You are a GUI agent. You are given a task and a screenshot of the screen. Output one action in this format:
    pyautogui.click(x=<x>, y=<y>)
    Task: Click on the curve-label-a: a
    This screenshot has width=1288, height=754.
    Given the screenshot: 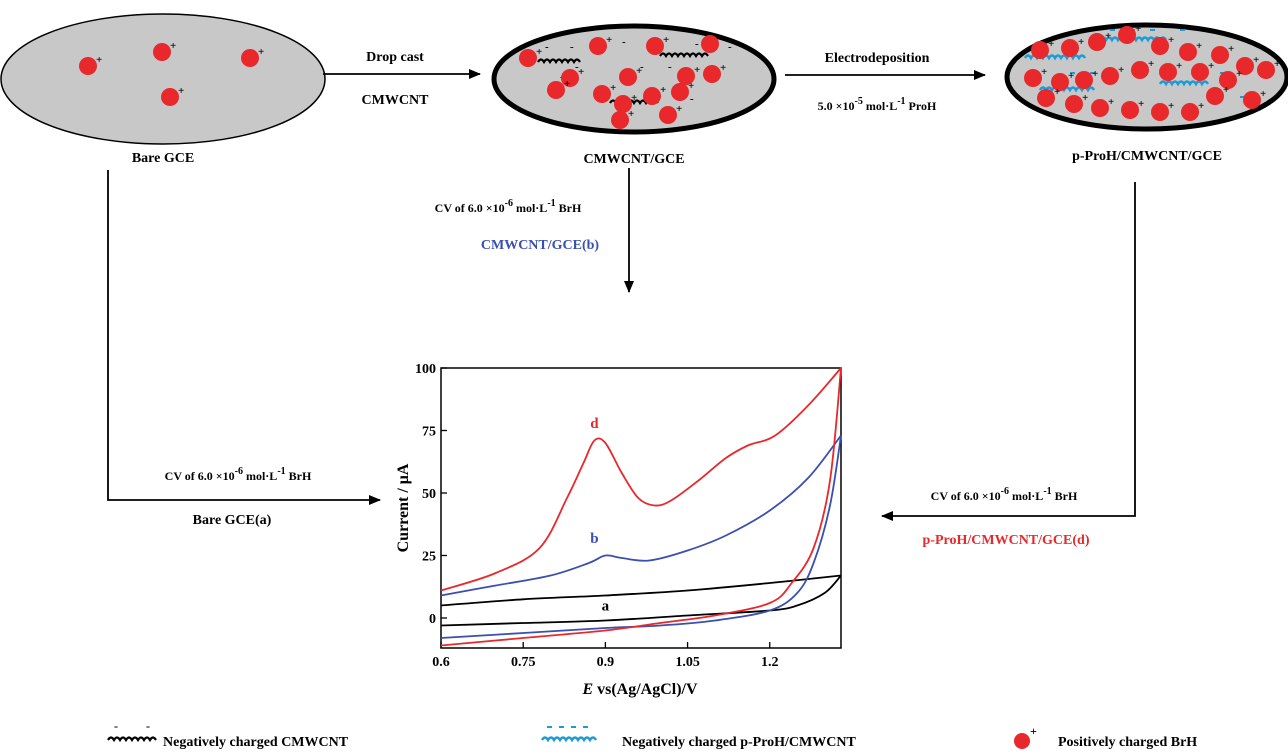 What is the action you would take?
    pyautogui.click(x=606, y=607)
    